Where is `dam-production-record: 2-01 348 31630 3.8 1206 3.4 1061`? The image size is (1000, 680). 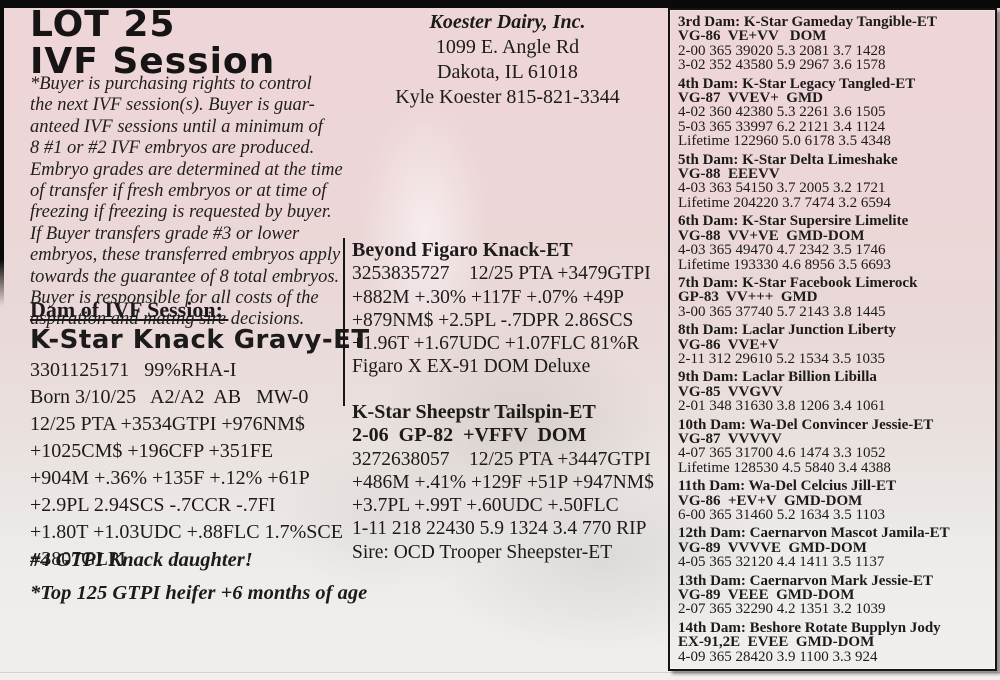 dam-production-record: 2-01 348 31630 3.8 1206 3.4 1061 is located at coordinates (782, 406).